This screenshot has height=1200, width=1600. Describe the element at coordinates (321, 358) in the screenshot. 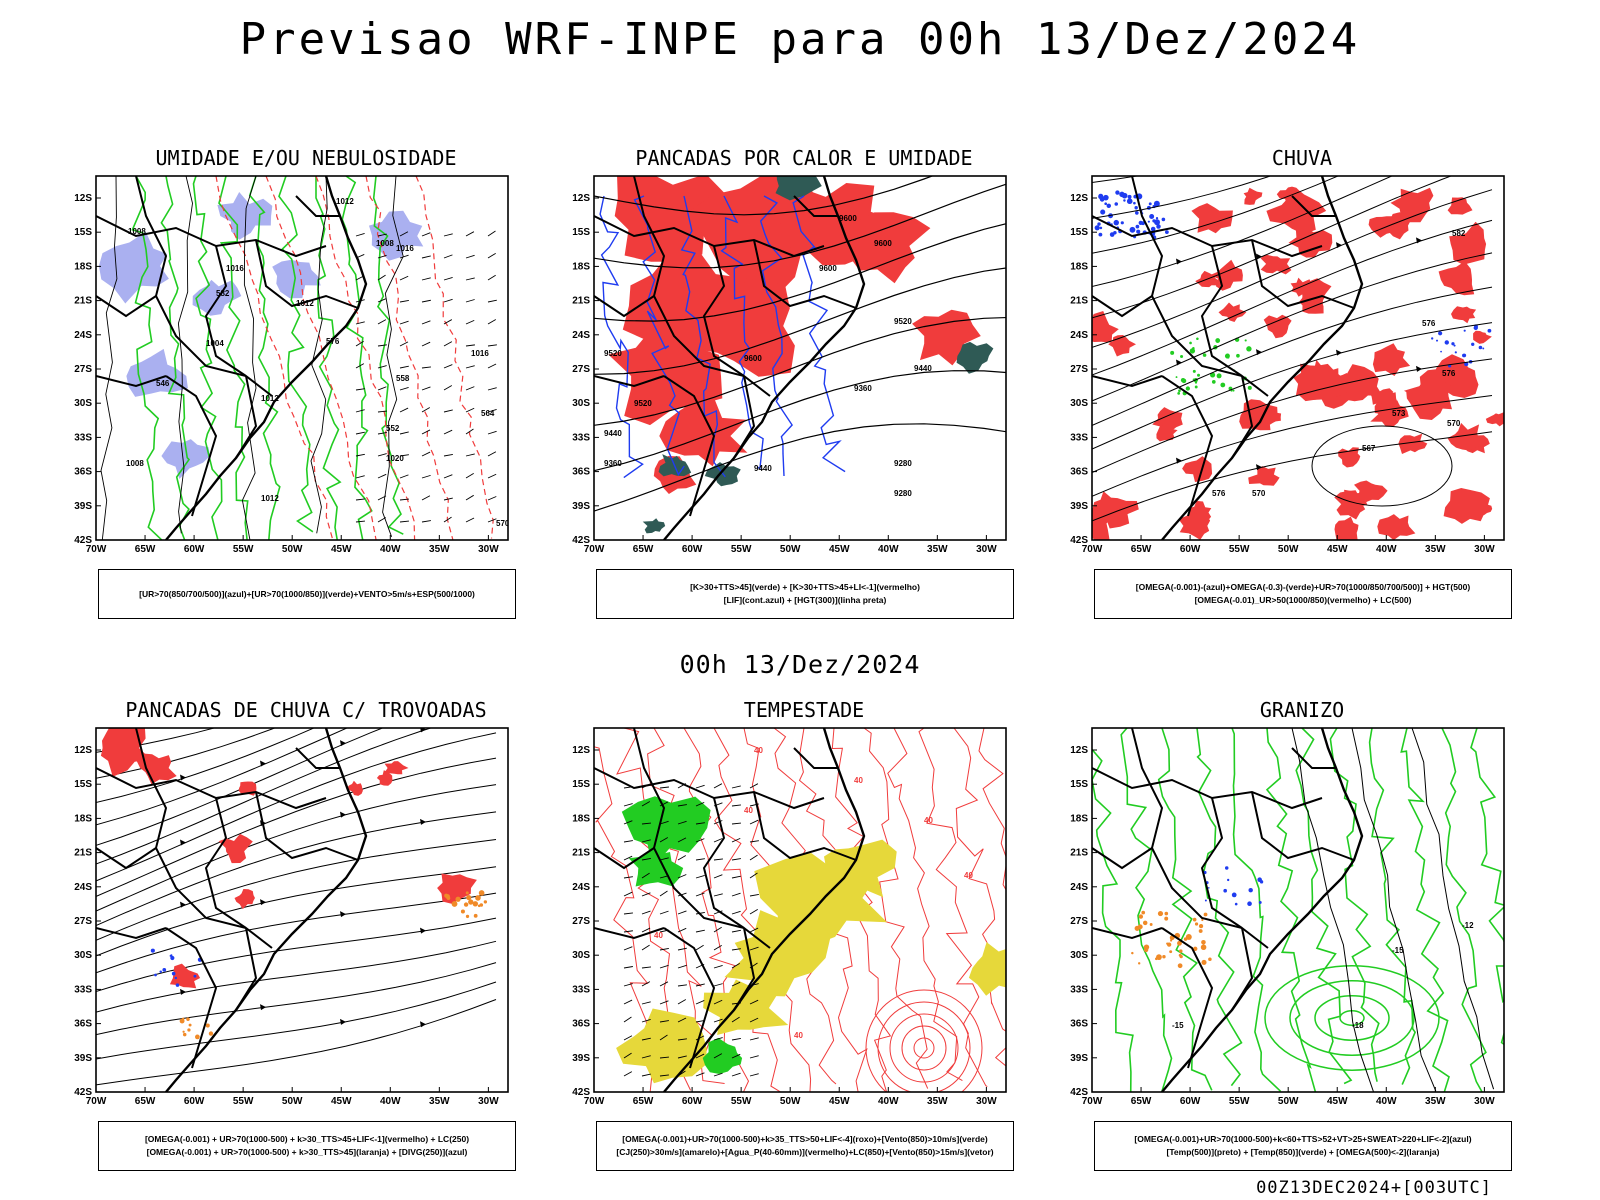

I see `thickness-contour` at that location.